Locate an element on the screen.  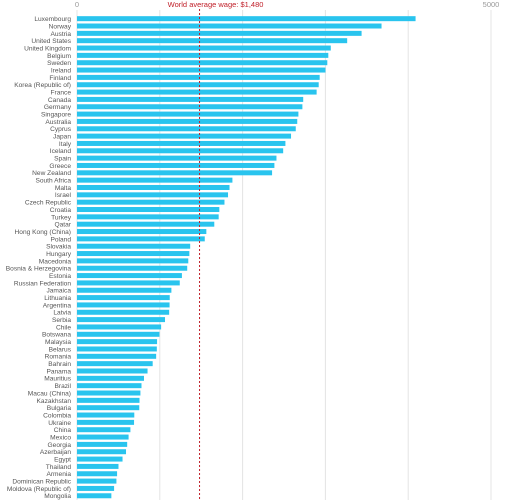
category-label: Australia is located at coordinates (58, 122).